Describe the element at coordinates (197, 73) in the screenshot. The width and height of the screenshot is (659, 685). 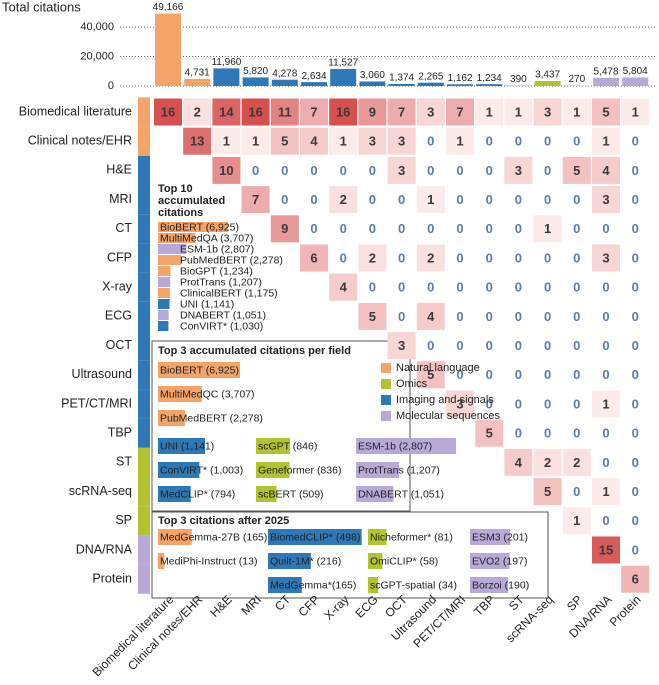
I see `value-label: 4,731` at that location.